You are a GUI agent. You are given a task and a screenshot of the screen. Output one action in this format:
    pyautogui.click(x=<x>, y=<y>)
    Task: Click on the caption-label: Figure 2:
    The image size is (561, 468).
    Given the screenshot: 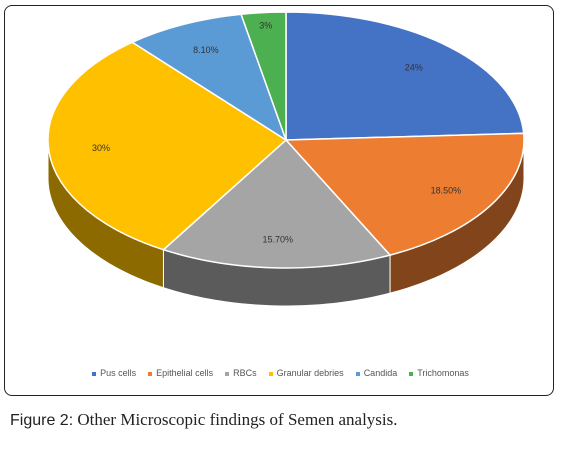 What is the action you would take?
    pyautogui.click(x=42, y=420)
    